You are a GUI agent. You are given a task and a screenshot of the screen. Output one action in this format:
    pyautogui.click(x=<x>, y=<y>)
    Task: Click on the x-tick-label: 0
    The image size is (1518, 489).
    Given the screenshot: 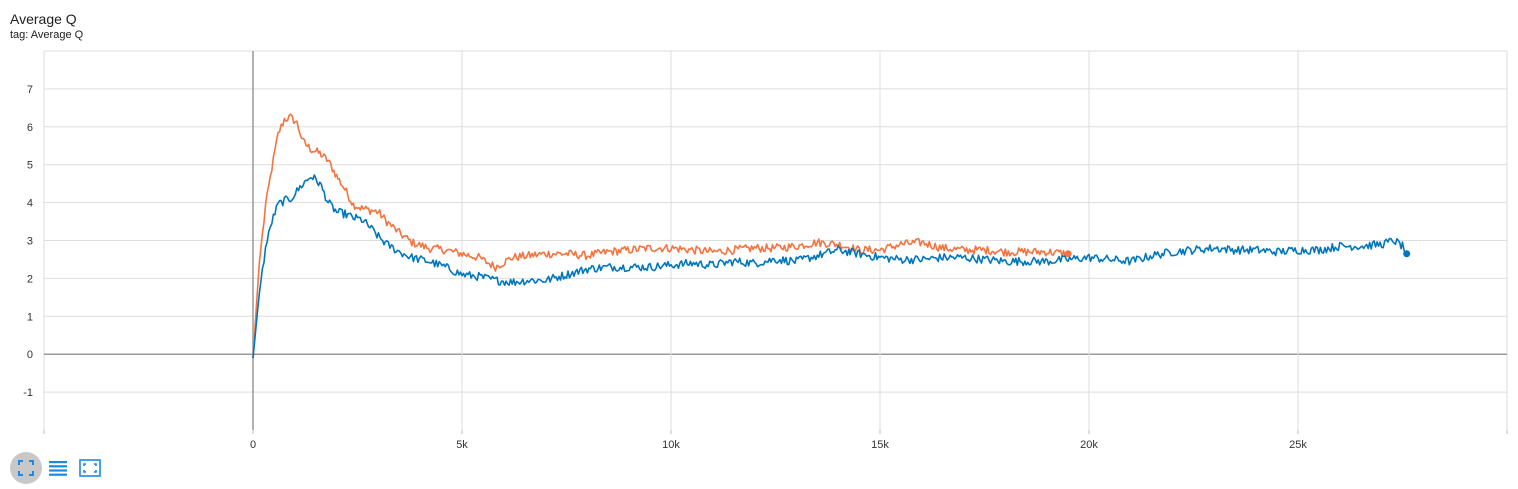 What is the action you would take?
    pyautogui.click(x=253, y=444)
    